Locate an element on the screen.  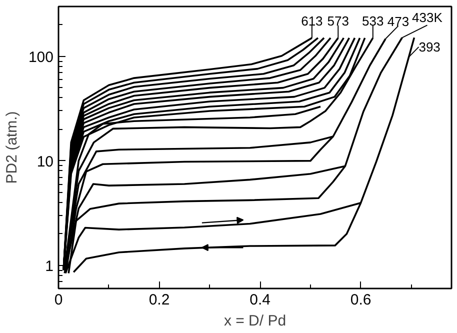
x-tick-label: 0.4 is located at coordinates (260, 300).